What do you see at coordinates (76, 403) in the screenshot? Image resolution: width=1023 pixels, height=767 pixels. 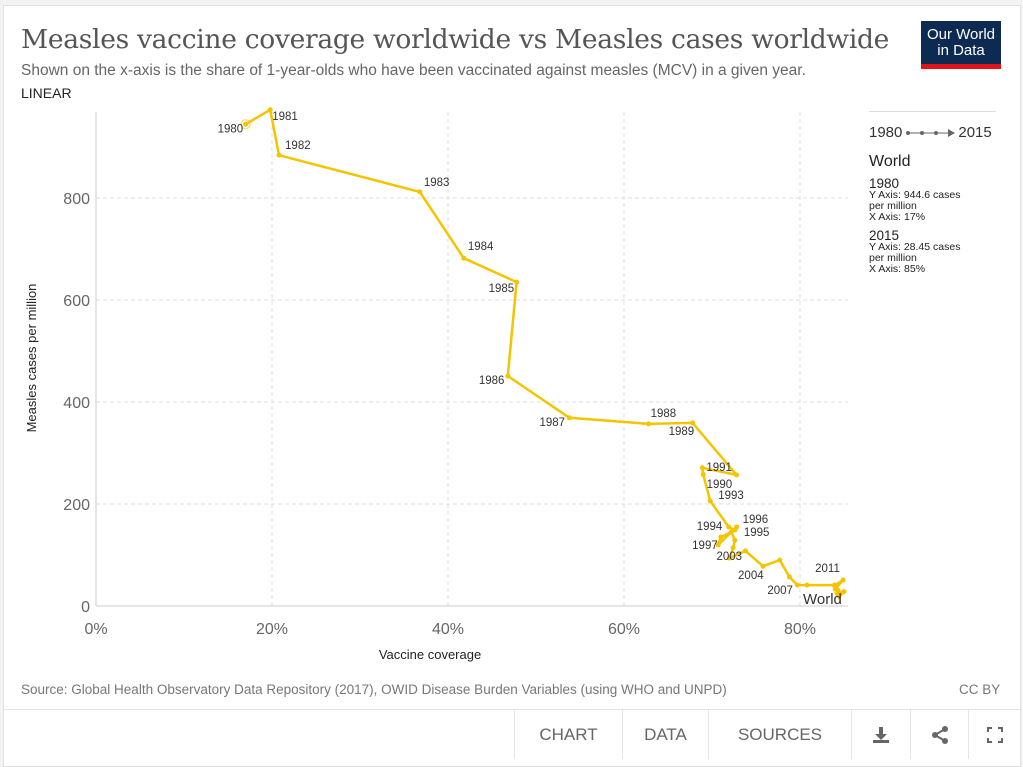 I see `y-tick-label: 400` at bounding box center [76, 403].